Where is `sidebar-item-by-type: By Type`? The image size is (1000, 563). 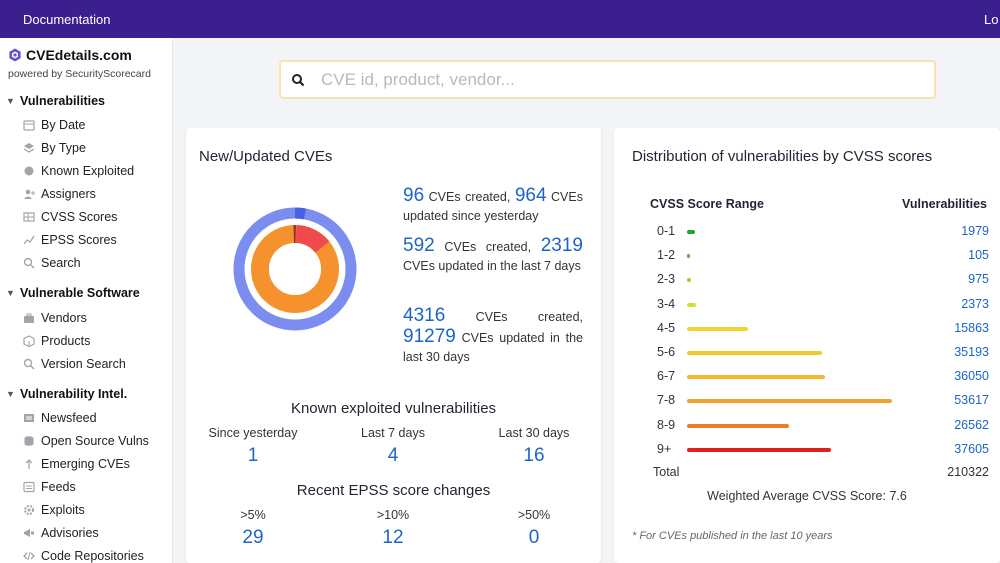 sidebar-item-by-type: By Type is located at coordinates (54, 148).